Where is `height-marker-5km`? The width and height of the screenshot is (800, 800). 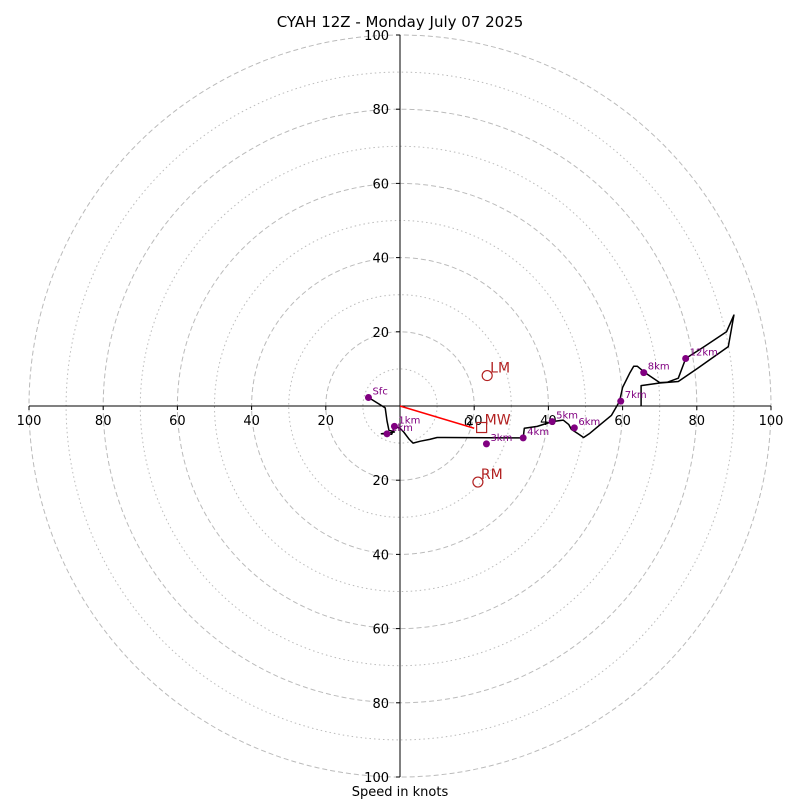
height-marker-5km is located at coordinates (552, 422).